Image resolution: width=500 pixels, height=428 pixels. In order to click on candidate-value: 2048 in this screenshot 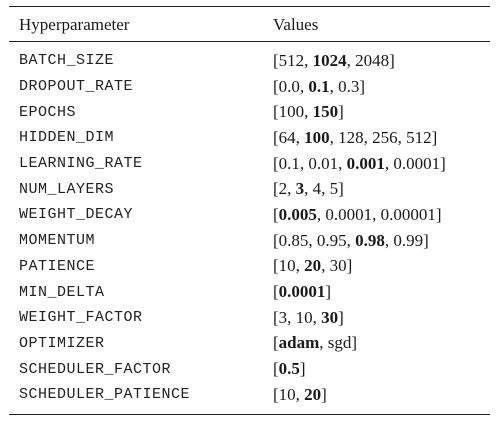, I will do `click(372, 60)`.